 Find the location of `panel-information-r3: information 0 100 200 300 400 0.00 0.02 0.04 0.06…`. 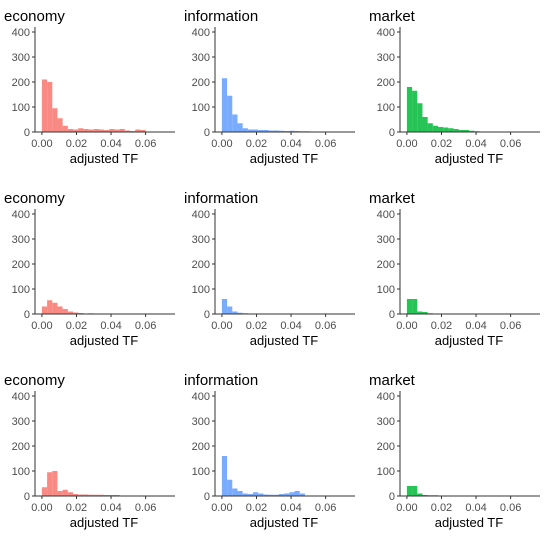

panel-information-r3: information 0 100 200 300 400 0.00 0.02 0.04 0.06… is located at coordinates (269, 451).